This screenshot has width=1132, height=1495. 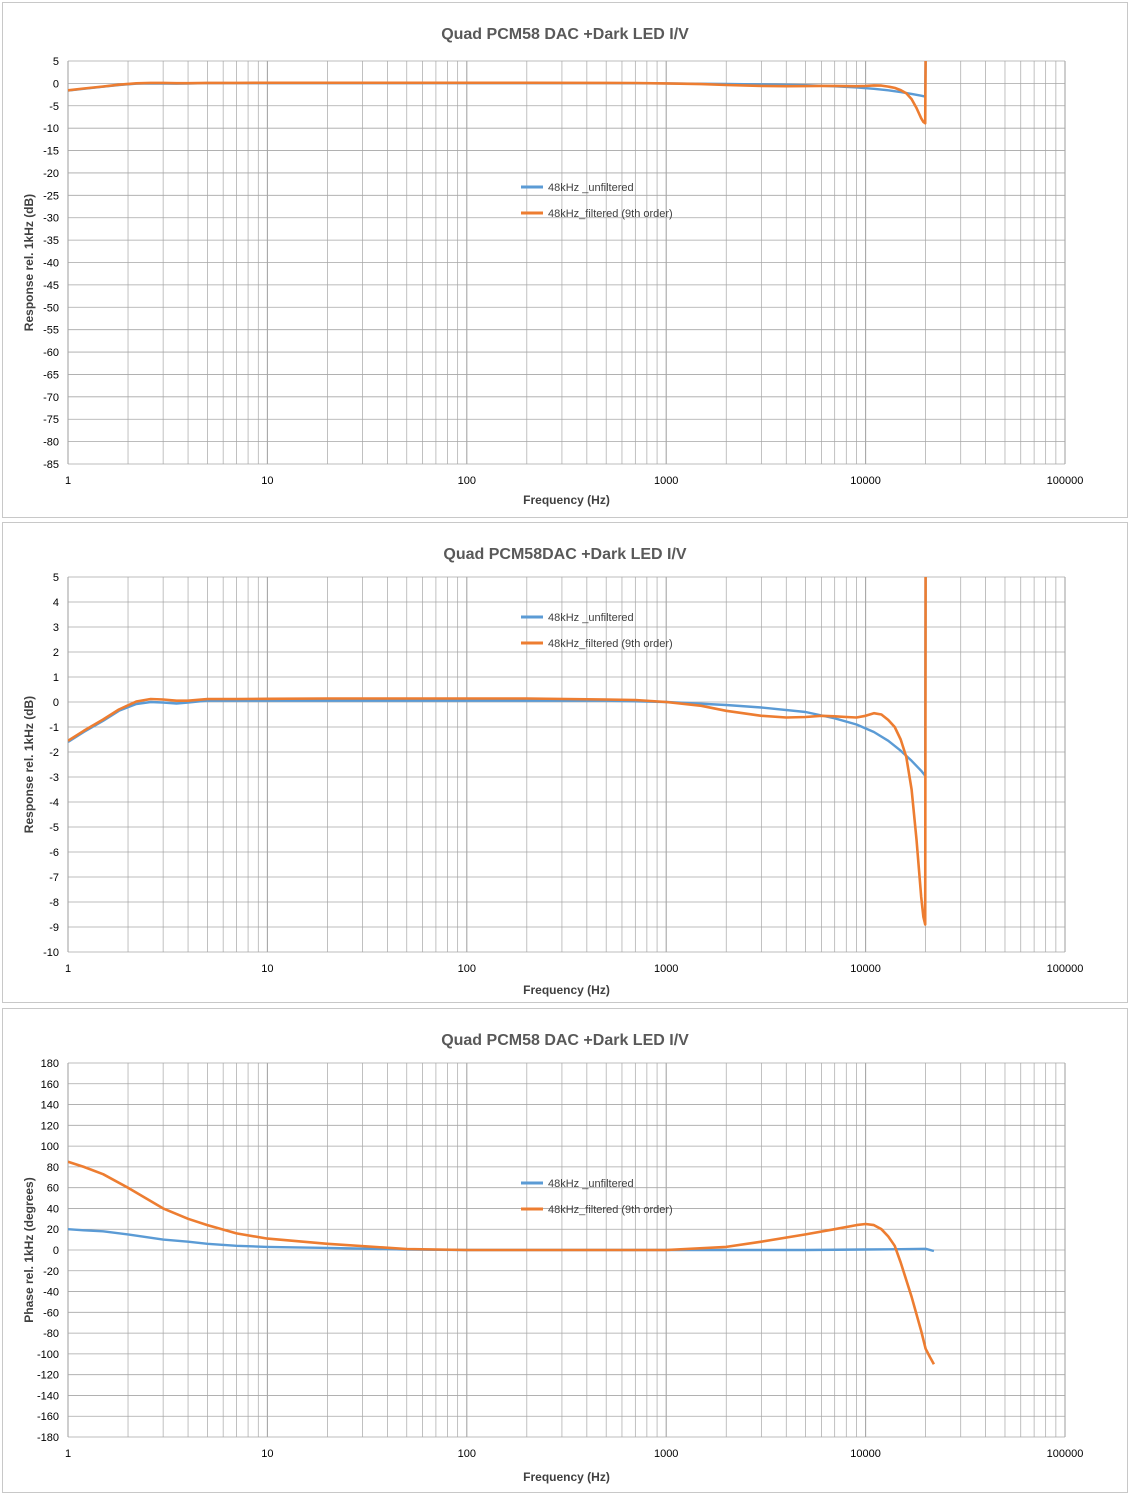 What do you see at coordinates (51, 465) in the screenshot?
I see `y-tick-label: -85` at bounding box center [51, 465].